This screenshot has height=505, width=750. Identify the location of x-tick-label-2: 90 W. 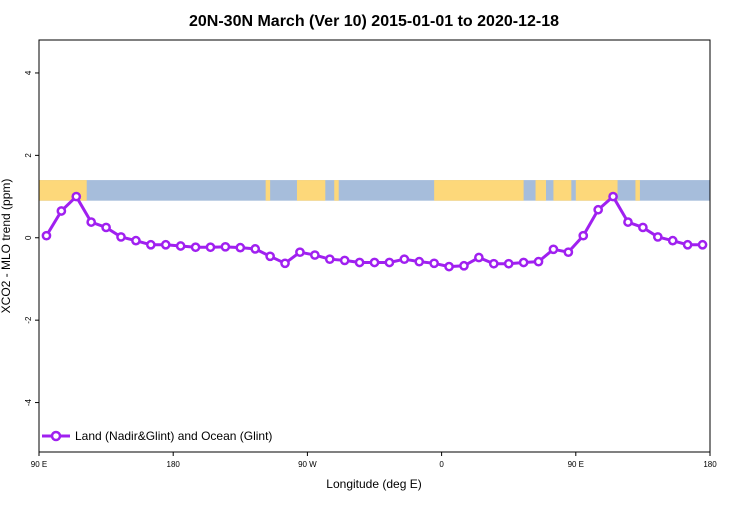
(307, 464).